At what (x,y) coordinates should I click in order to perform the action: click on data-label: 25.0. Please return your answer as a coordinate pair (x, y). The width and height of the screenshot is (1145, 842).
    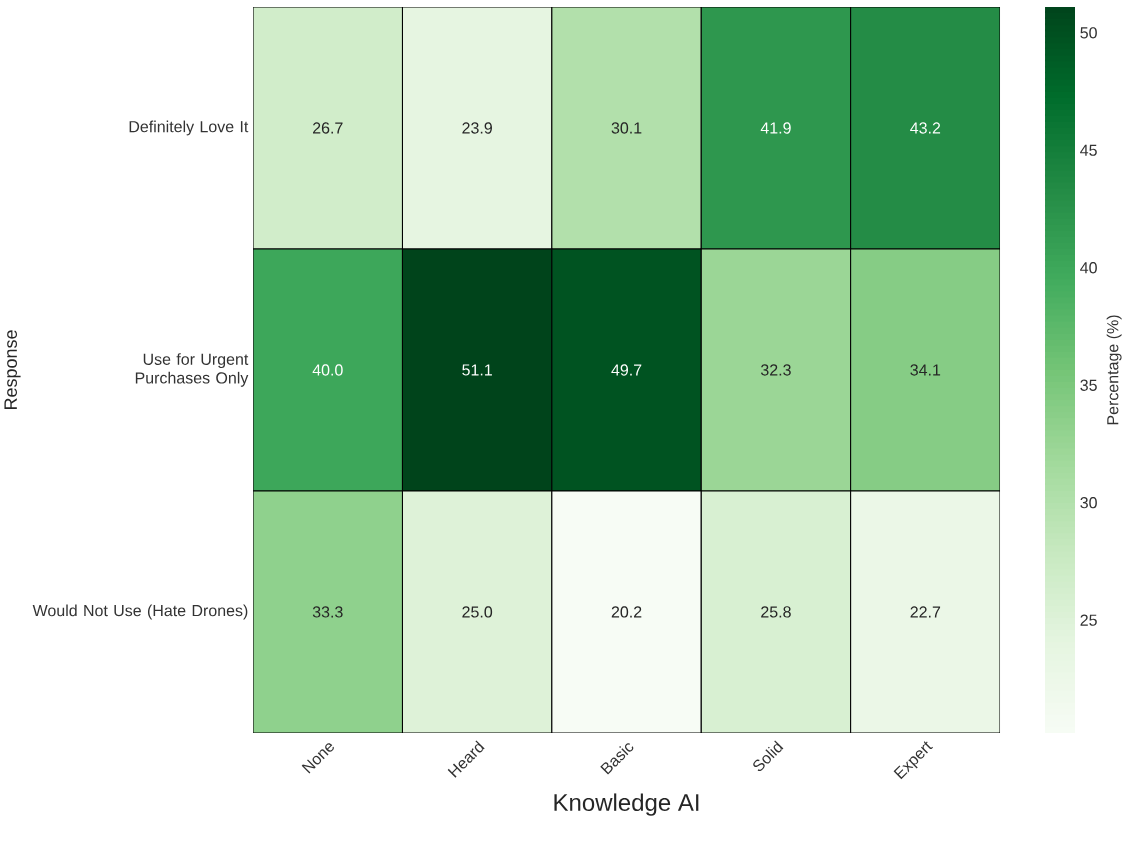
    Looking at the image, I should click on (477, 612).